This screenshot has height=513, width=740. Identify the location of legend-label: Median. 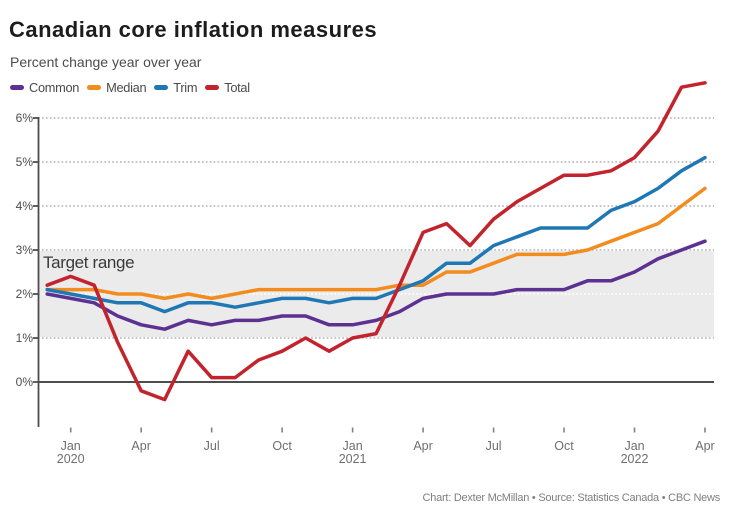
(126, 87).